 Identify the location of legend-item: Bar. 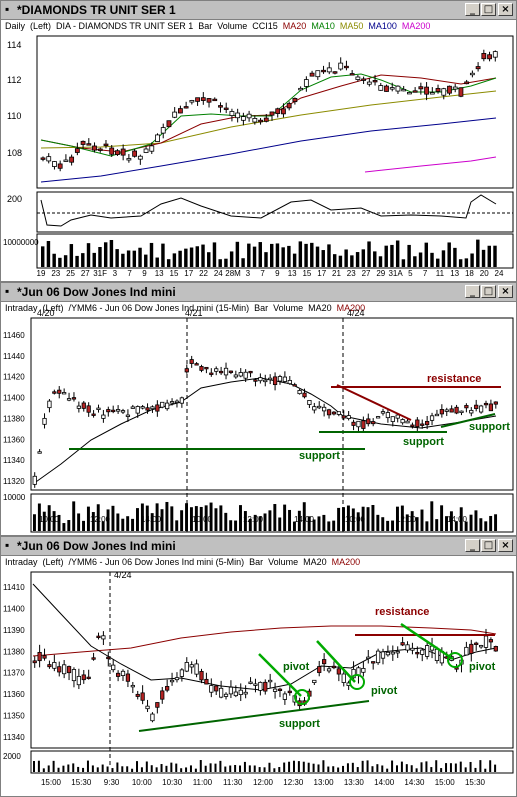
(256, 562).